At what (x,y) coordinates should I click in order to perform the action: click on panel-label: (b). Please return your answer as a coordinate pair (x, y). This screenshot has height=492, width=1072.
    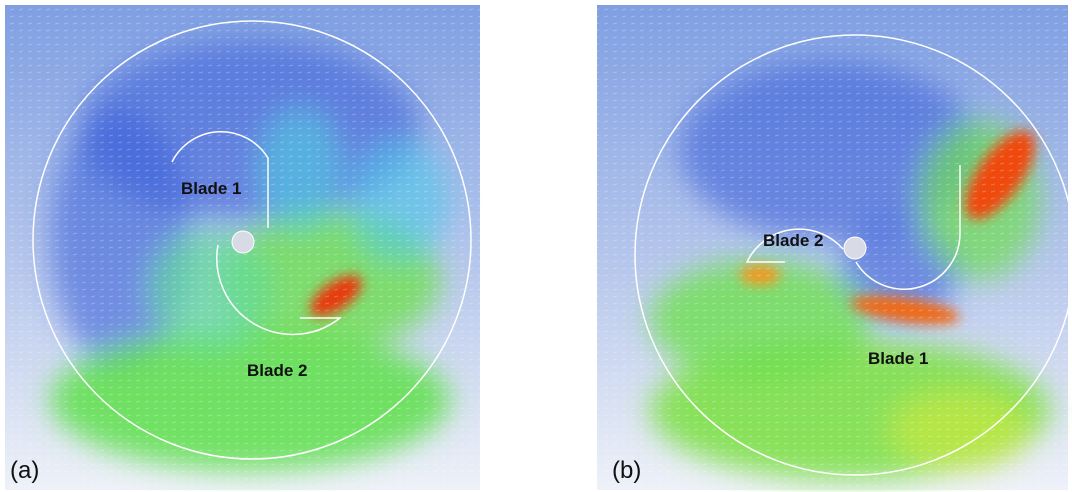
    Looking at the image, I should click on (626, 470).